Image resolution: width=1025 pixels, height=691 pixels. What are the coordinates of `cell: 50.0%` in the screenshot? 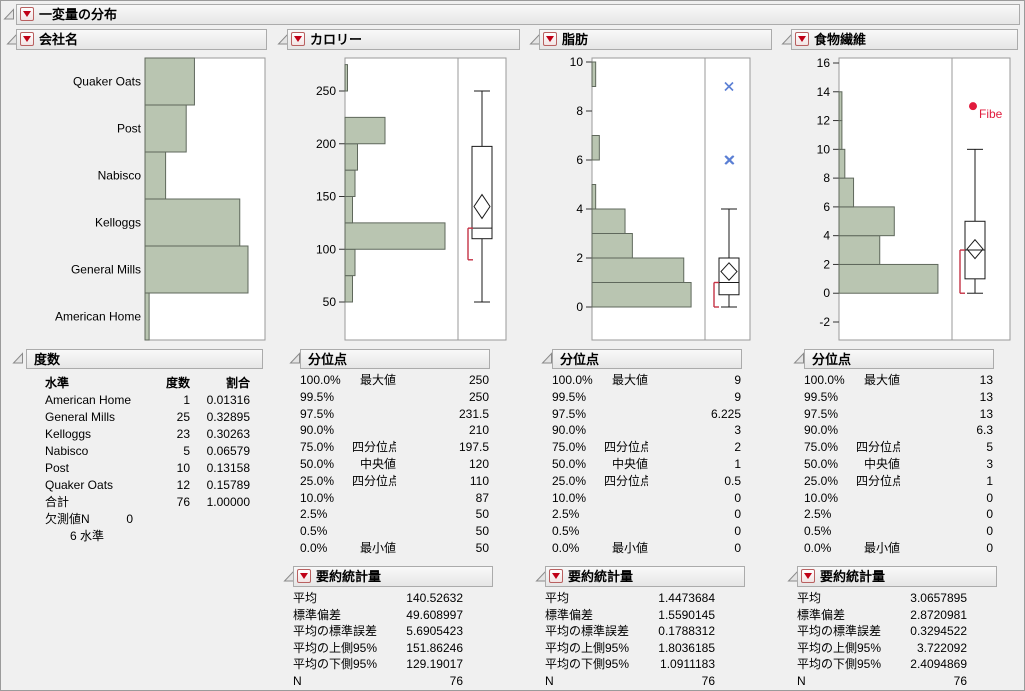 It's located at (821, 463).